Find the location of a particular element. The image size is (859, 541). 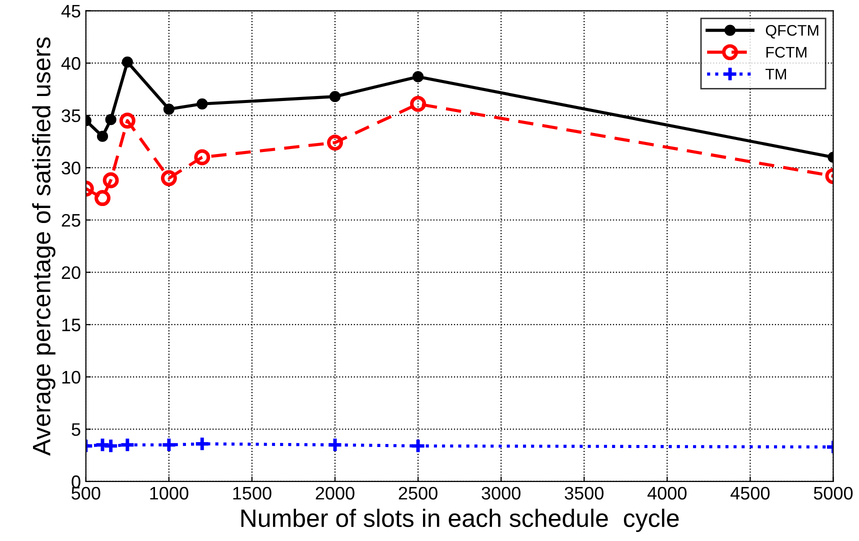

x-tick-label: 5000 is located at coordinates (833, 493).